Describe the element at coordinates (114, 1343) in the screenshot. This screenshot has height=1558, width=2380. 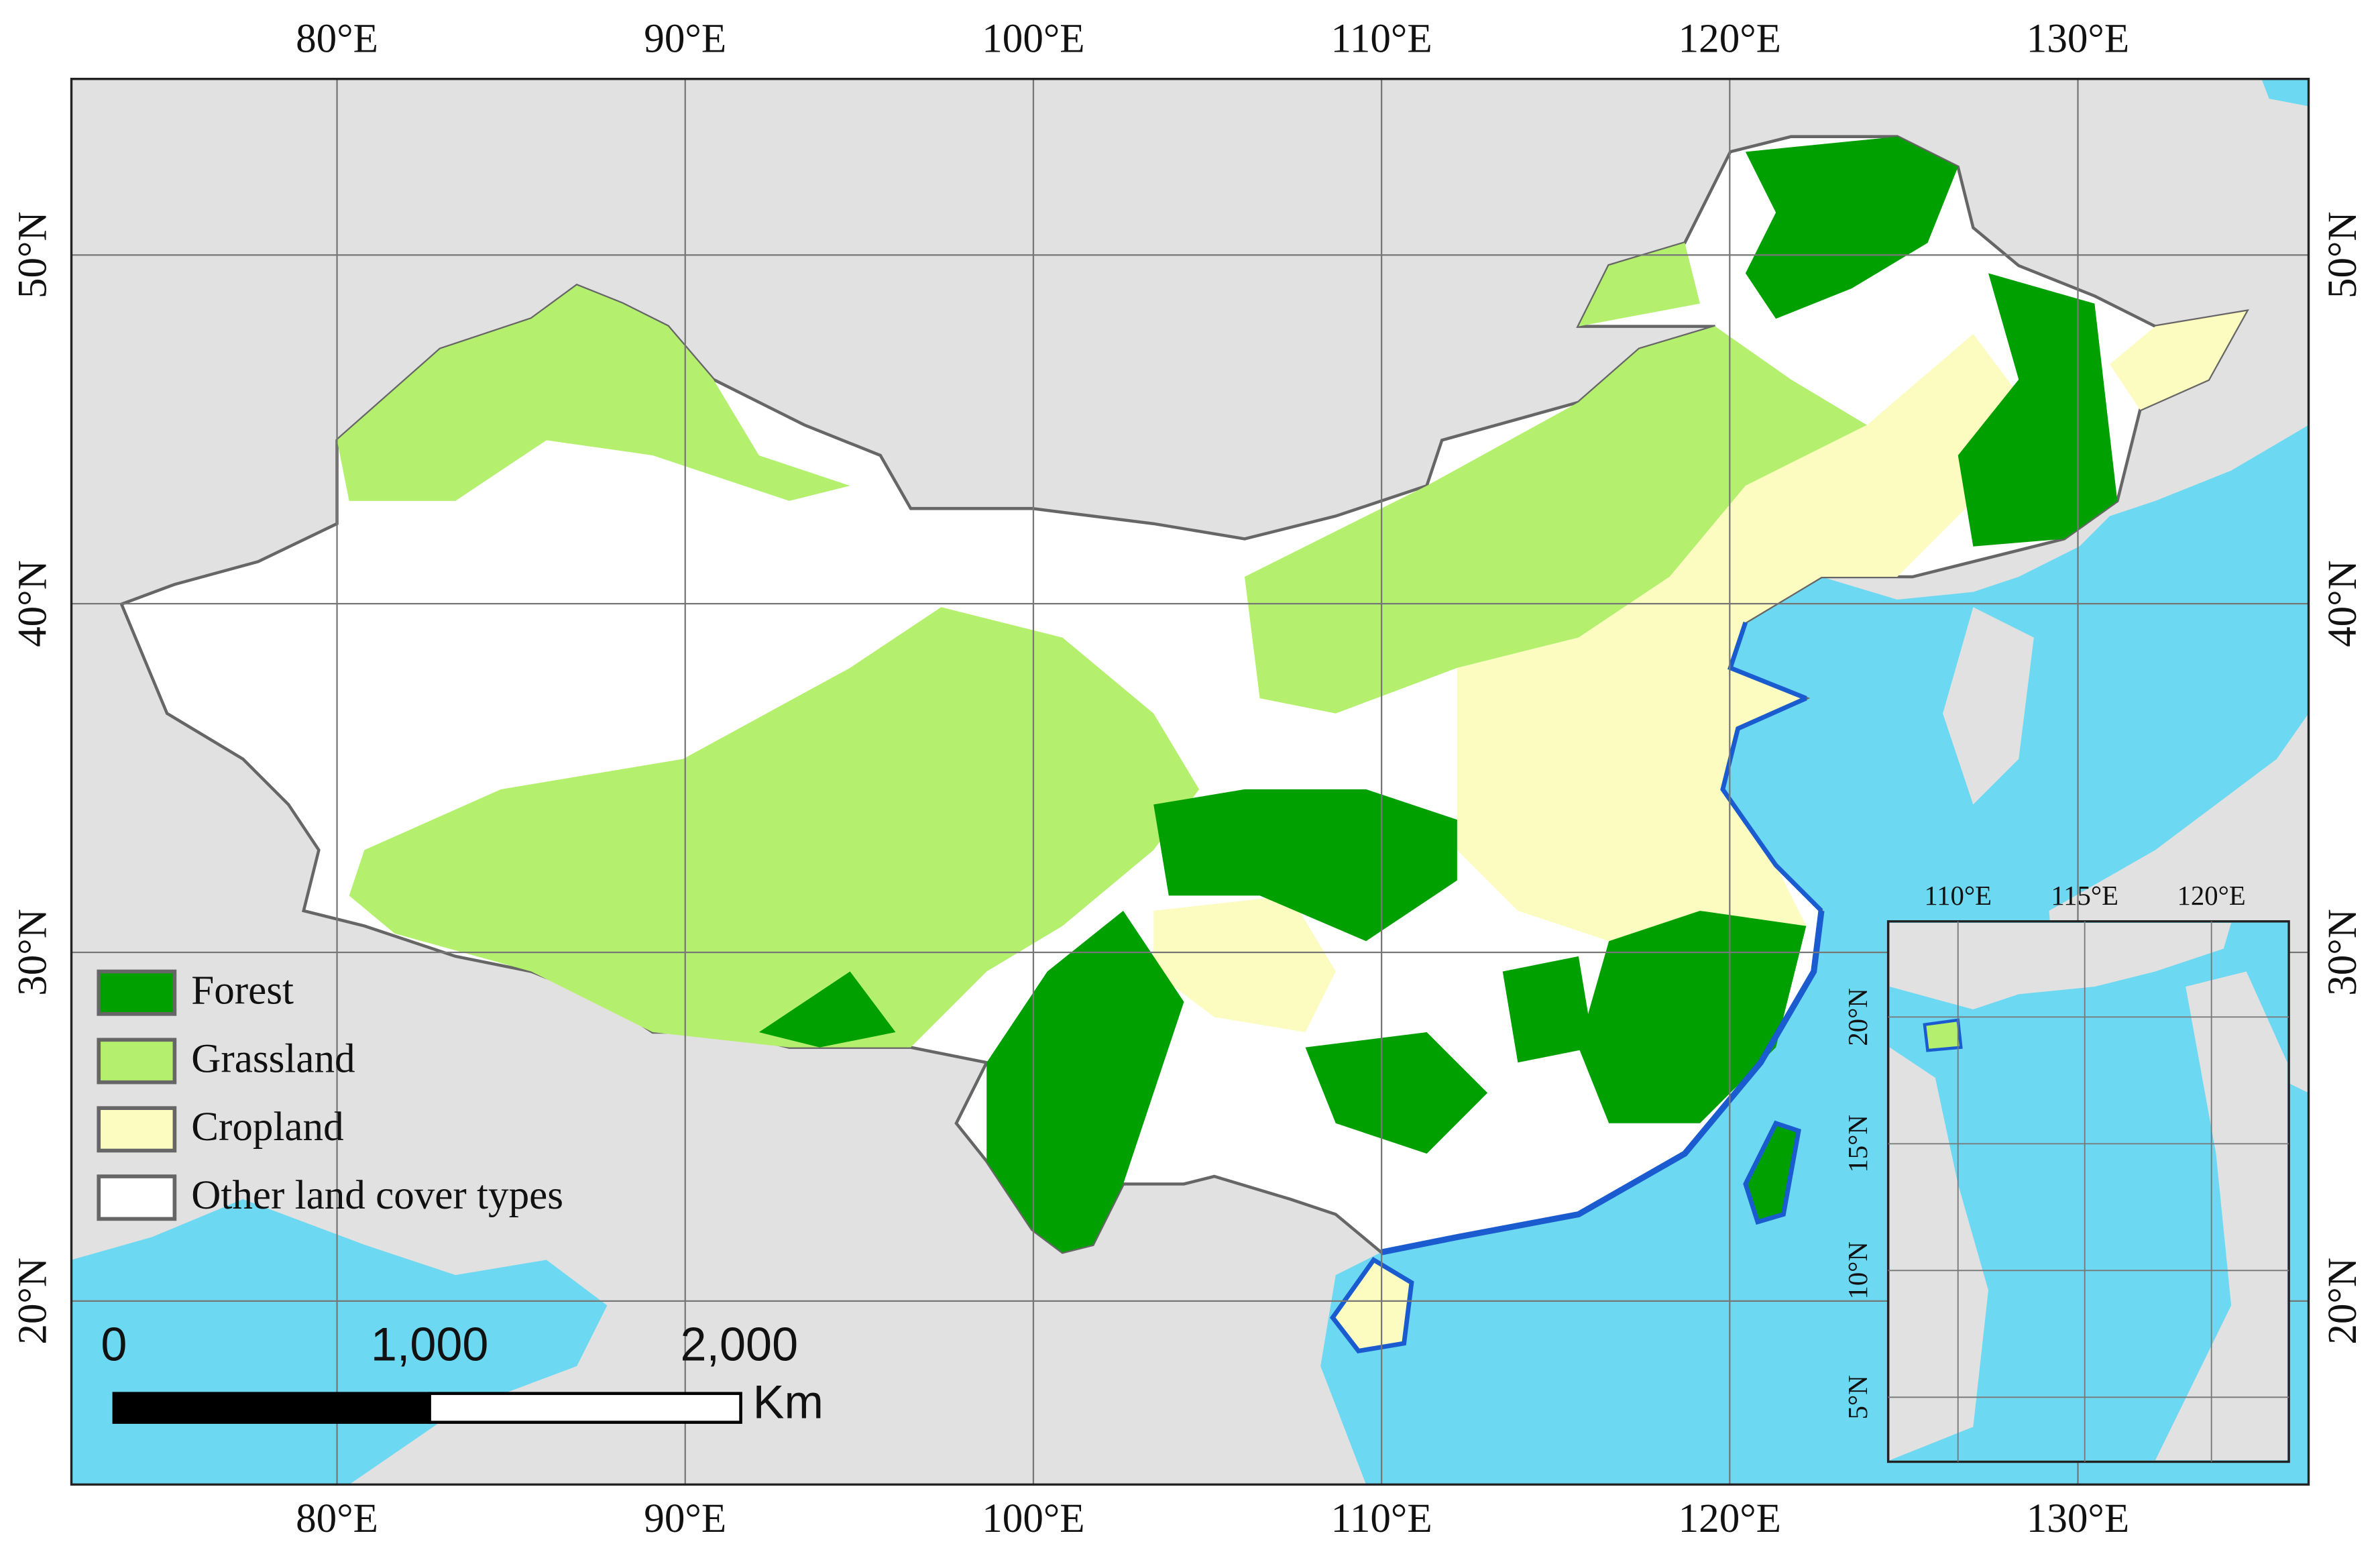
I see `scale-label: 0` at that location.